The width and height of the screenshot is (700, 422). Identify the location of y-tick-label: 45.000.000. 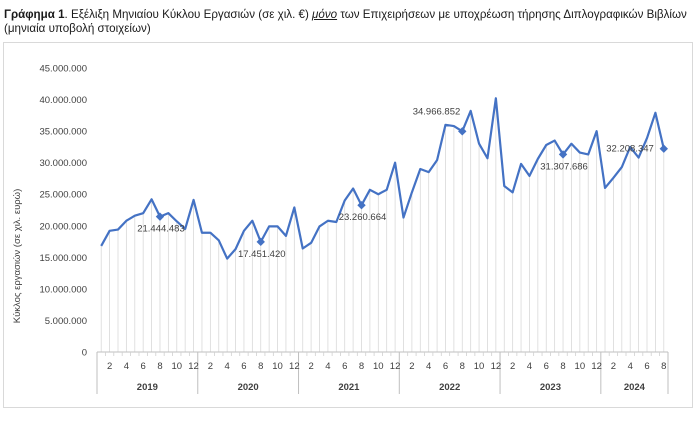
(63, 69).